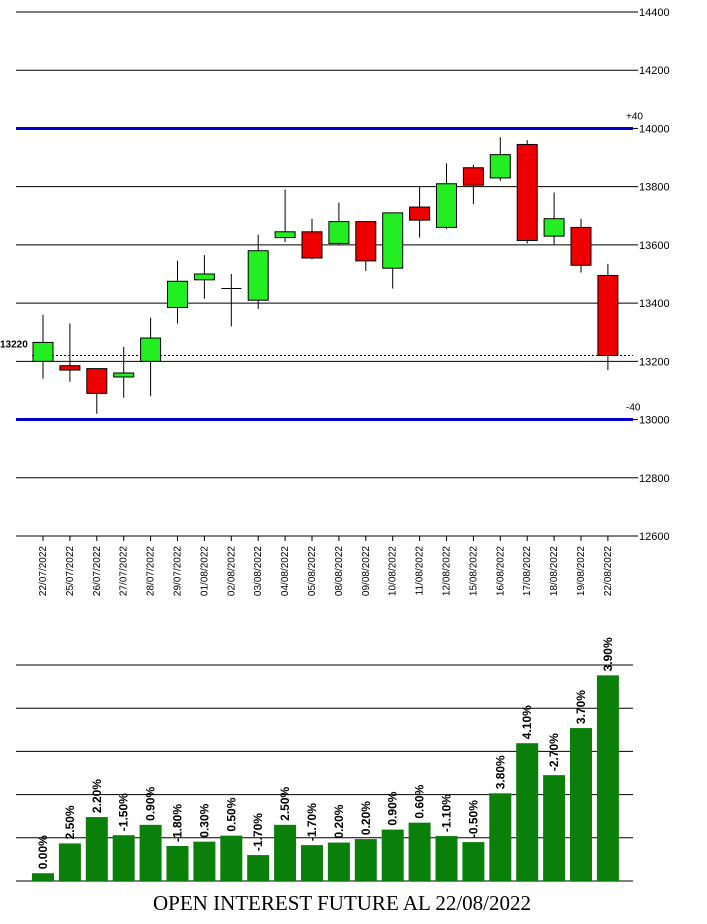 This screenshot has width=707, height=924. I want to click on date-tick-label: 03/08/2022, so click(258, 571).